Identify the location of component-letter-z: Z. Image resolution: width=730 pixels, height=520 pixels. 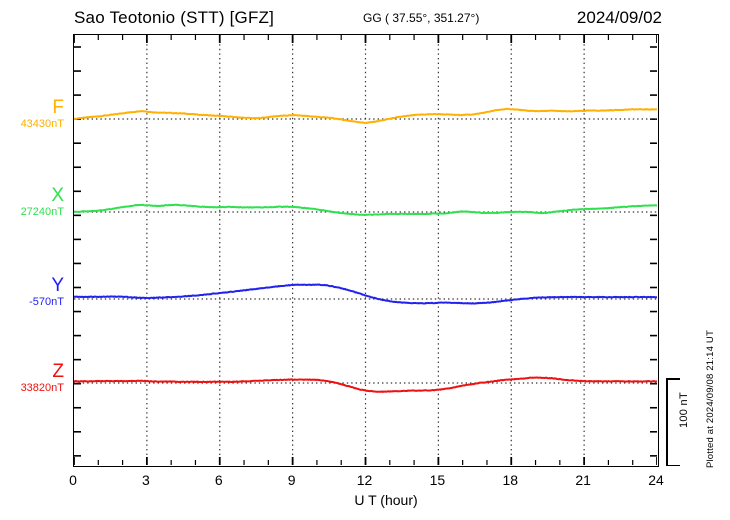
(58, 371).